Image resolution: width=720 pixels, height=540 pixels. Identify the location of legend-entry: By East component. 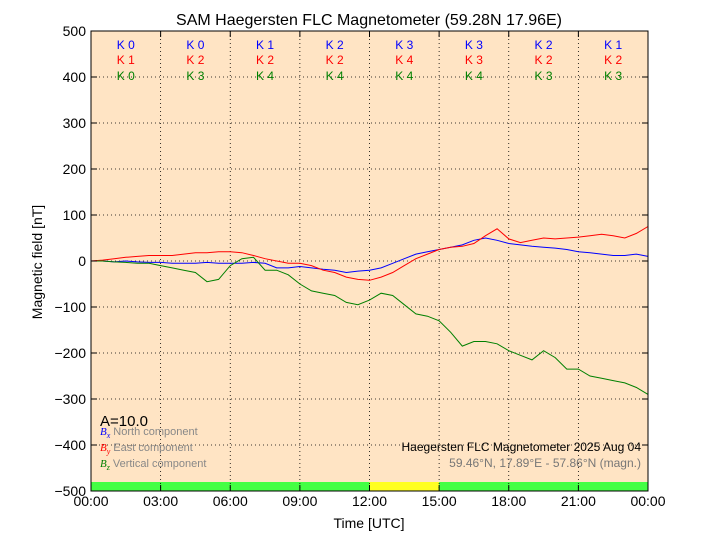
(146, 449).